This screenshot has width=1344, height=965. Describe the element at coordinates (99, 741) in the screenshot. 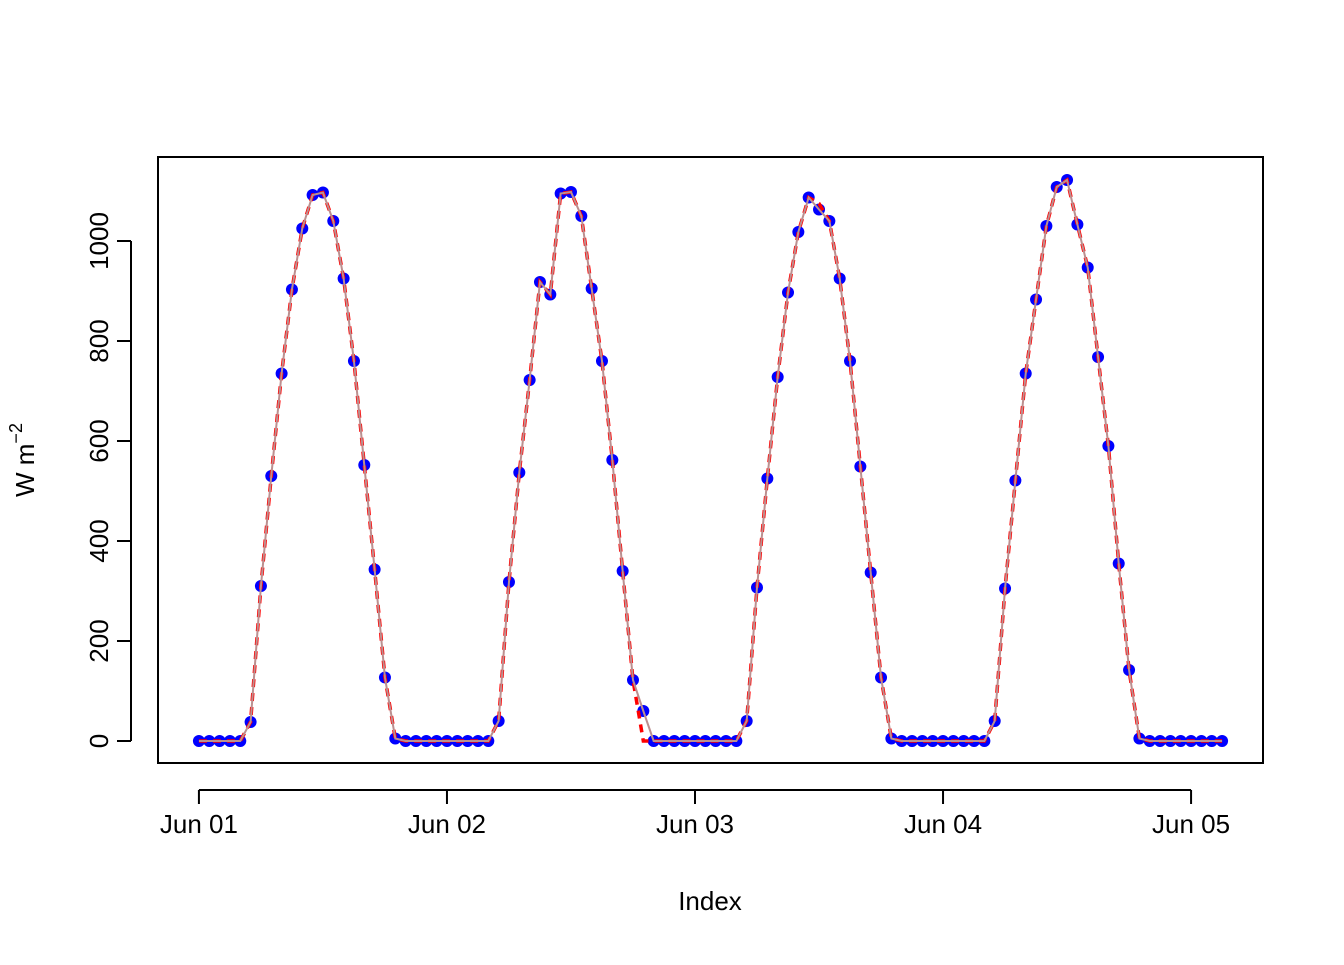

I see `y-tick-label: 0` at that location.